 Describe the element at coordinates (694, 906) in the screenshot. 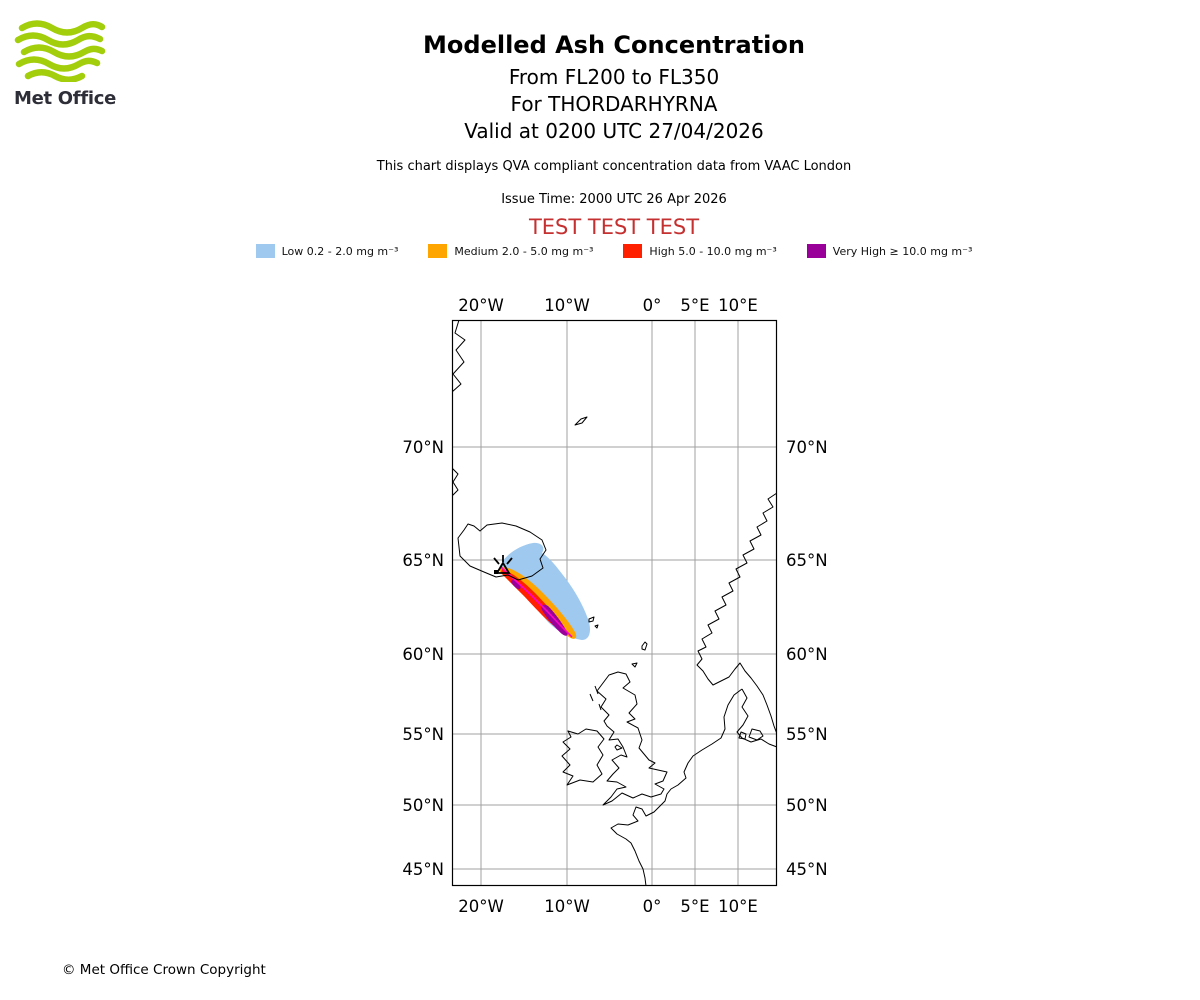

I see `lon-label-bottom-5e: 5°E` at that location.